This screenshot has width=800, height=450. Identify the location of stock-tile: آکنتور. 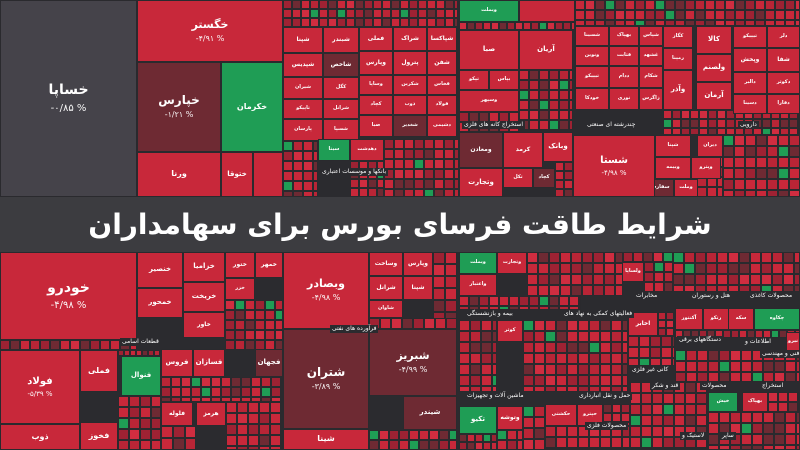
(689, 319).